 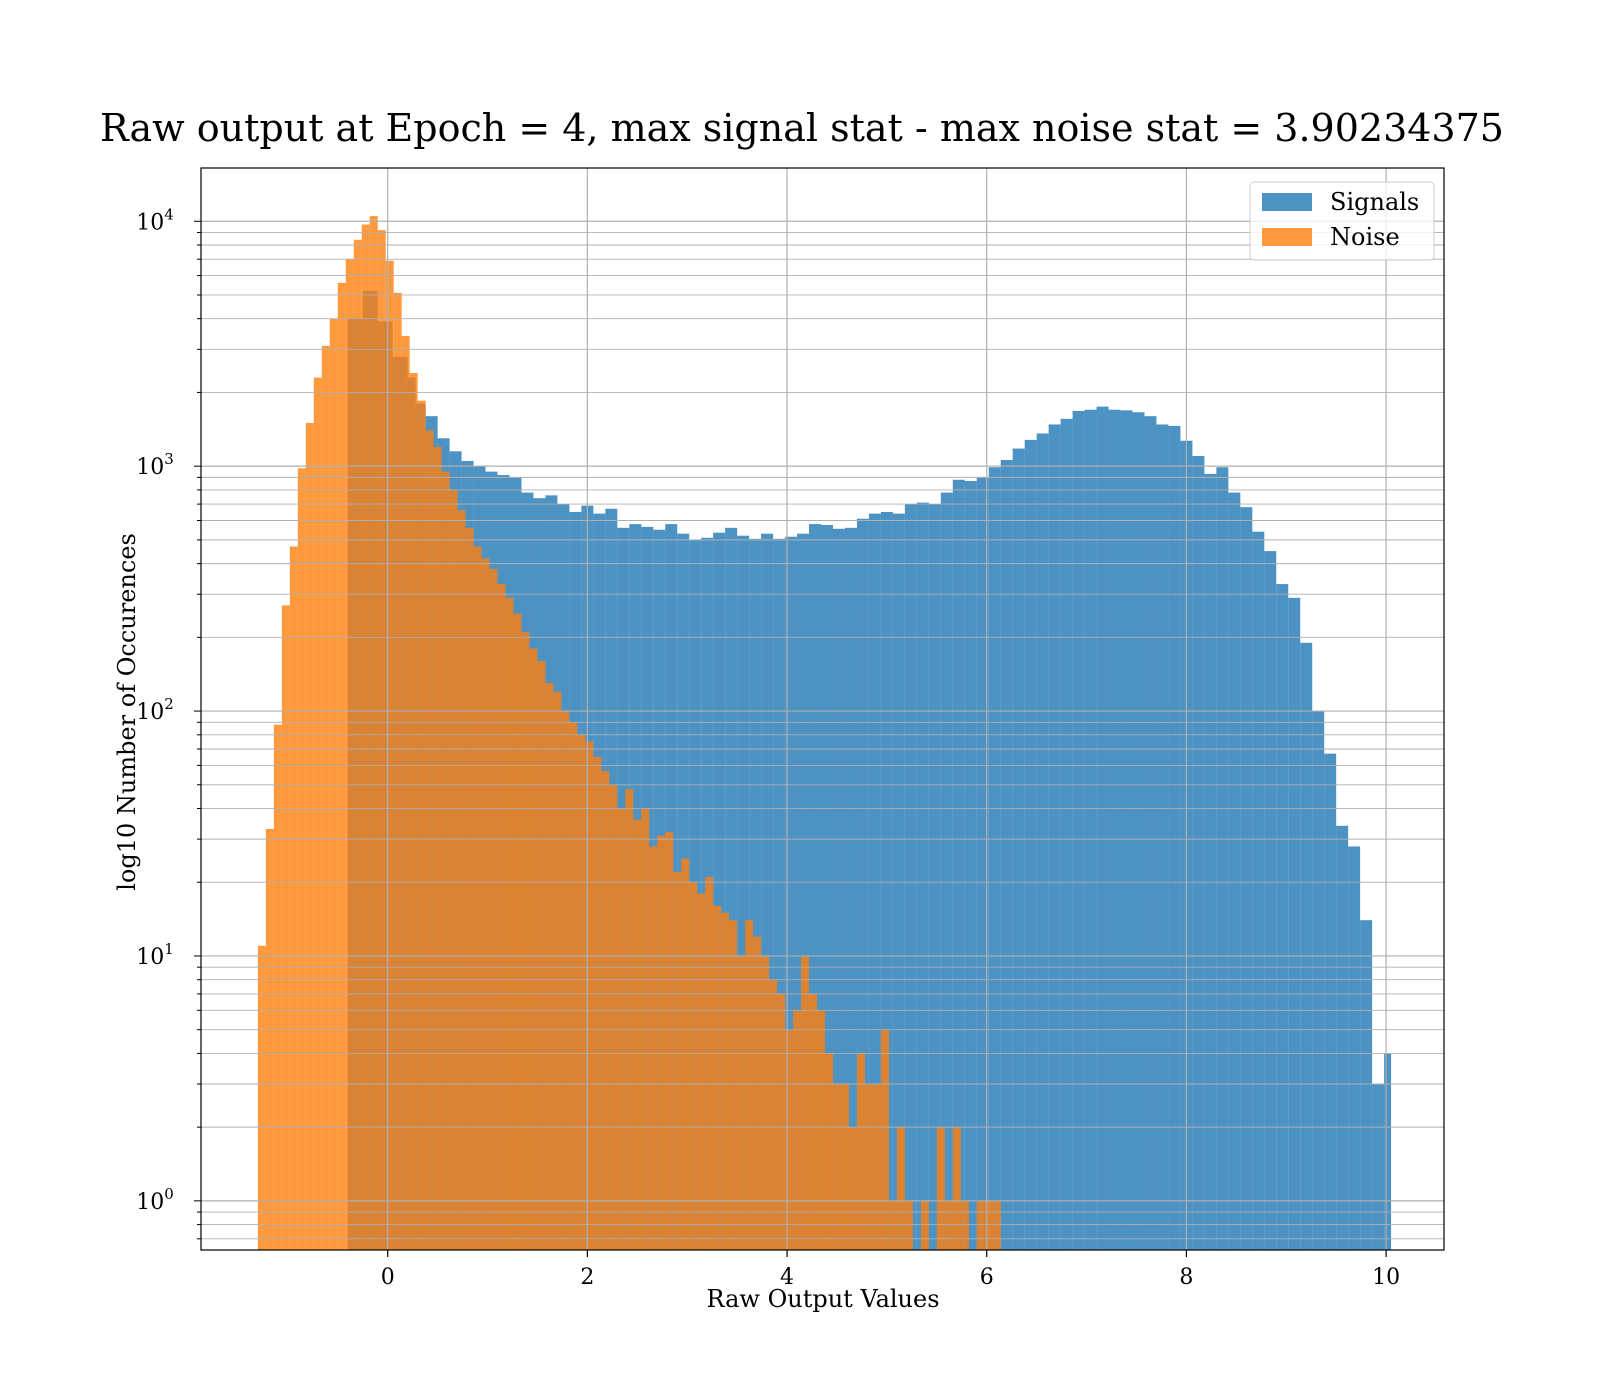 What do you see at coordinates (1342, 221) in the screenshot?
I see `legend: Signals Noise` at bounding box center [1342, 221].